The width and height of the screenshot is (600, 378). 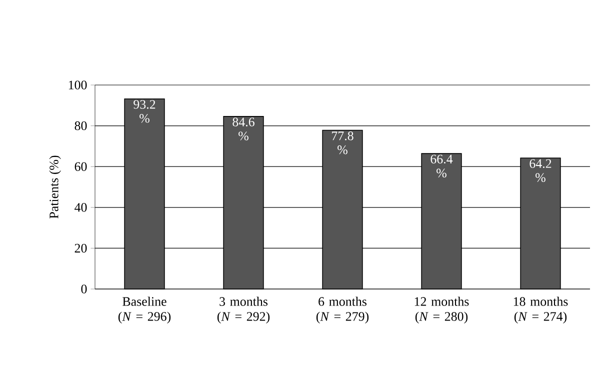 What do you see at coordinates (243, 310) in the screenshot?
I see `x-tick-label: 3 months (N = 292)` at bounding box center [243, 310].